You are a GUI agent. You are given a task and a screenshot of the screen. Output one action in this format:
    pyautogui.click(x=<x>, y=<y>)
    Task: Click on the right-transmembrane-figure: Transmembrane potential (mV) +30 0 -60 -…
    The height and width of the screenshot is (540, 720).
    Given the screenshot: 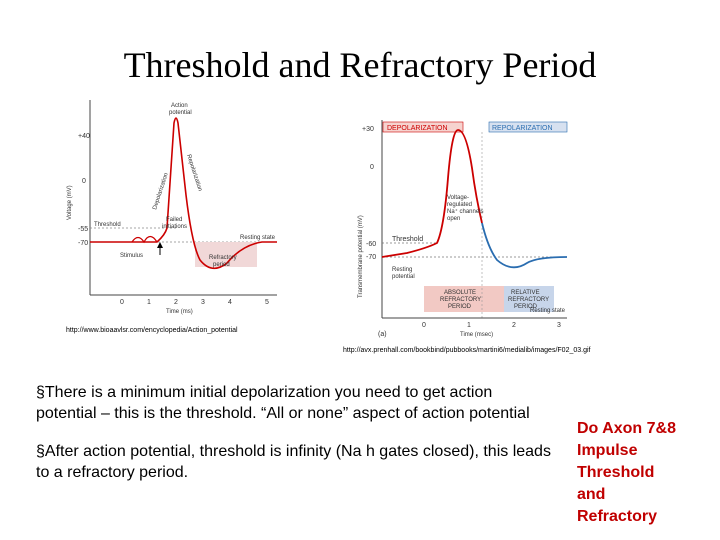 What is the action you would take?
    pyautogui.click(x=463, y=229)
    